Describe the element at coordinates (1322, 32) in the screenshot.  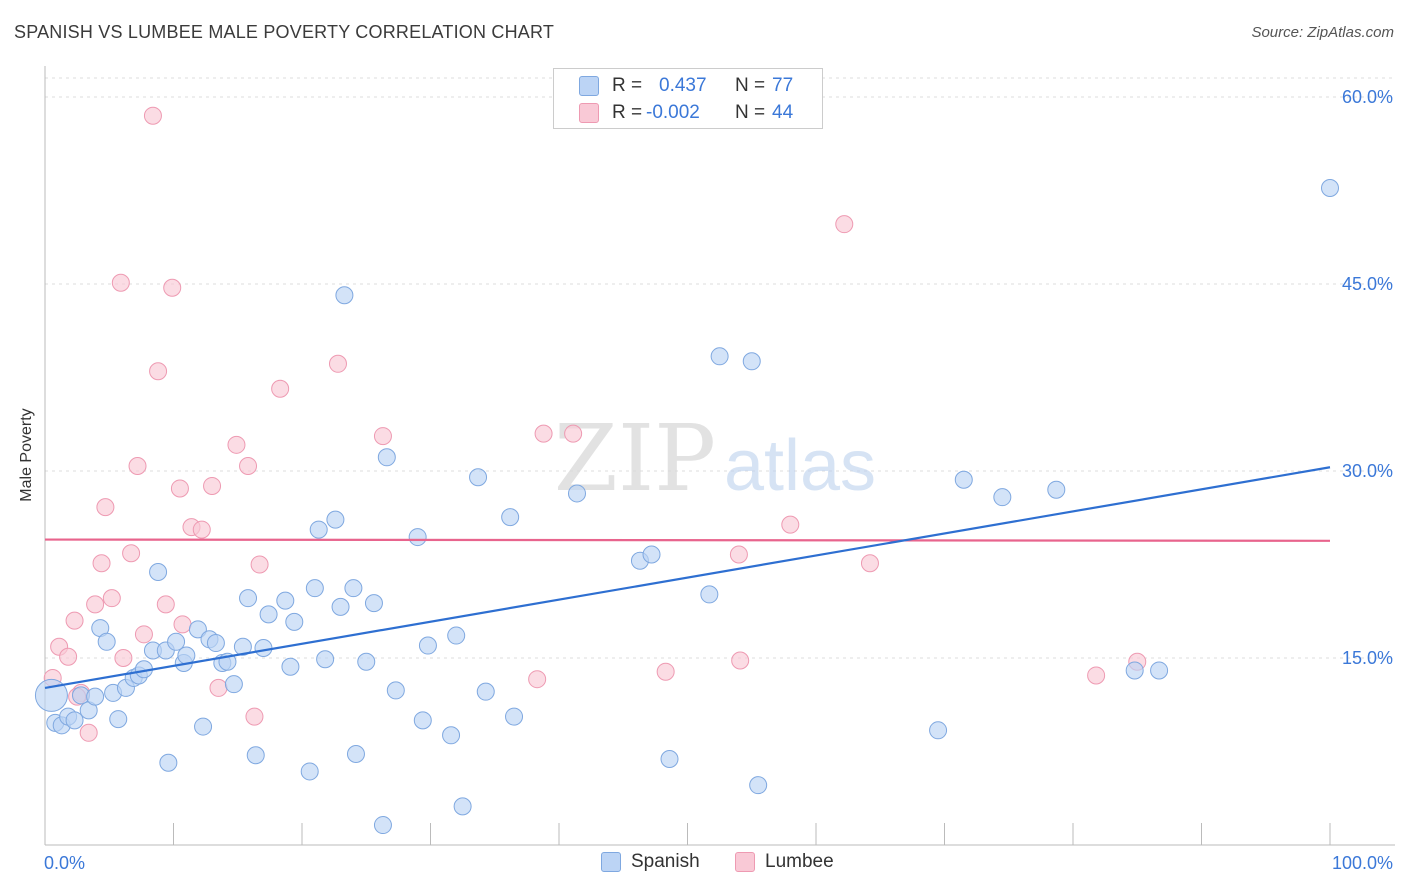
I see `source-label: Source: ZipAtlas.com` at that location.